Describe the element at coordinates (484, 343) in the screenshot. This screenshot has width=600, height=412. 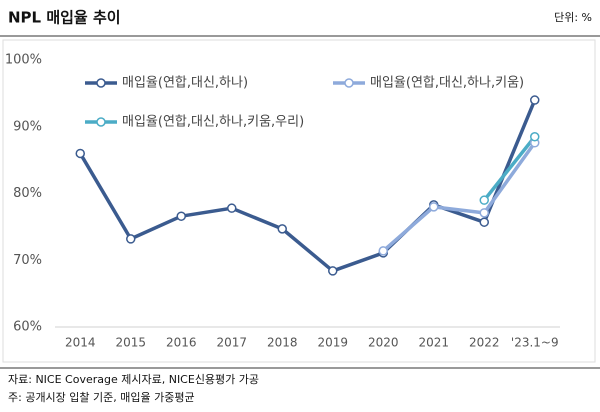
I see `x-tick-label: 2022` at that location.